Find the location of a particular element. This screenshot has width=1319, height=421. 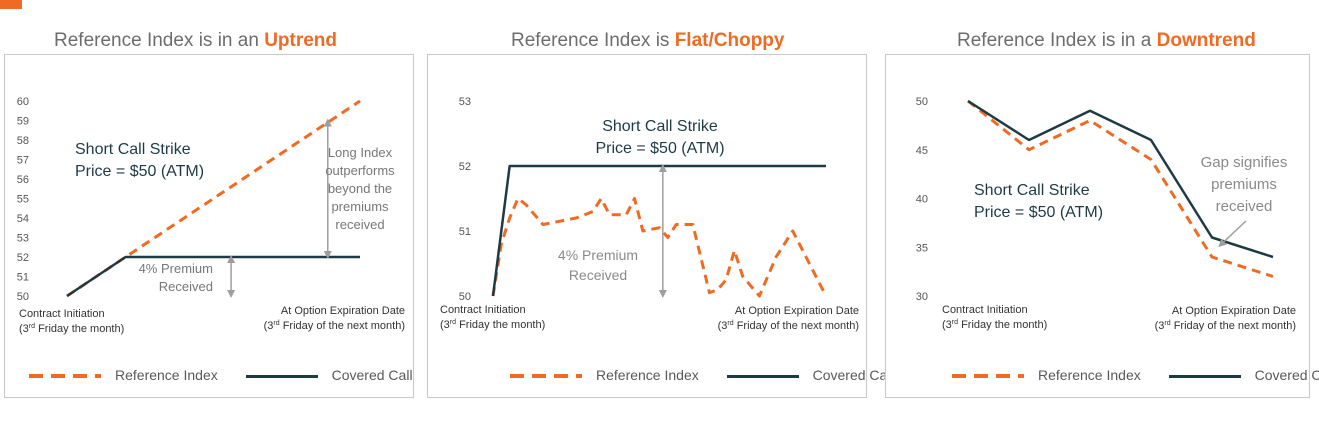

legend-uptrend: Reference Index Covered Call is located at coordinates (233, 375).